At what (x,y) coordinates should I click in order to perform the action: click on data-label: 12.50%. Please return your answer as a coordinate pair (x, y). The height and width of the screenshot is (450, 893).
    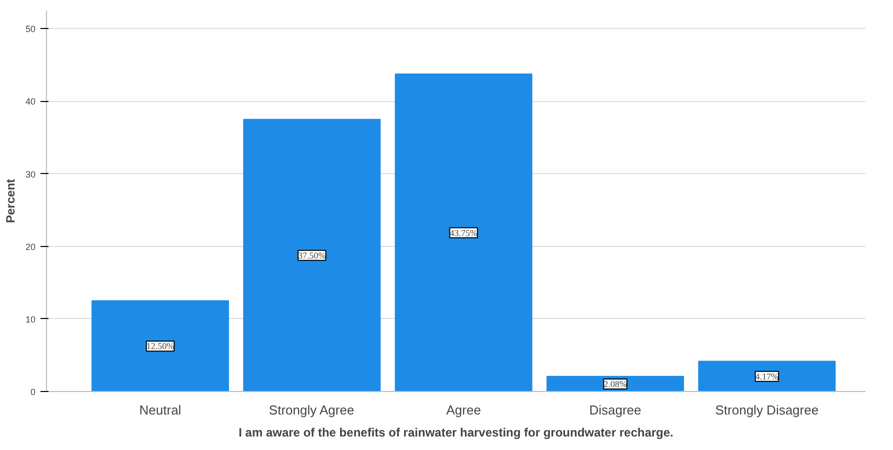
    Looking at the image, I should click on (160, 346).